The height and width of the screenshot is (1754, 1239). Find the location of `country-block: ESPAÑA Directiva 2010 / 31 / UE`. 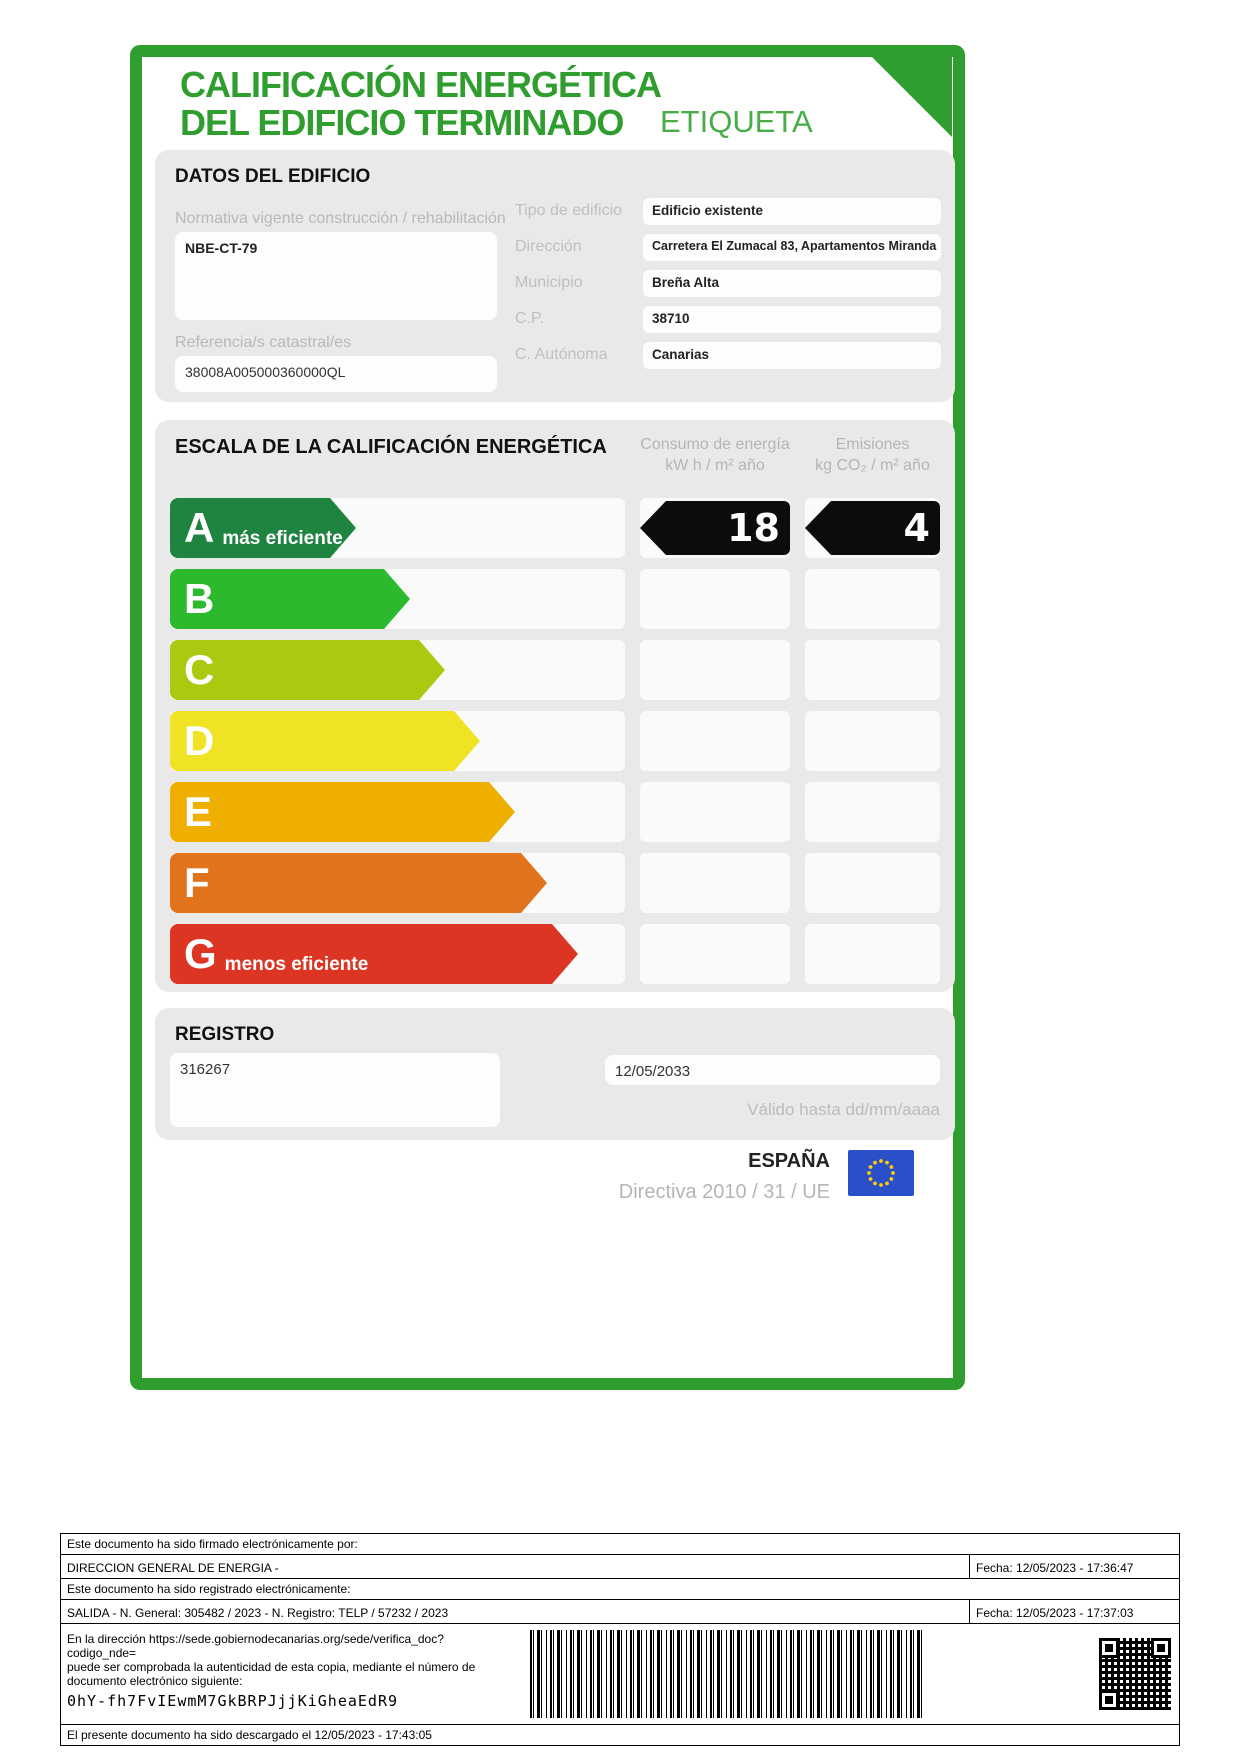

country-block: ESPAÑA Directiva 2010 / 31 / UE is located at coordinates (687, 1177).